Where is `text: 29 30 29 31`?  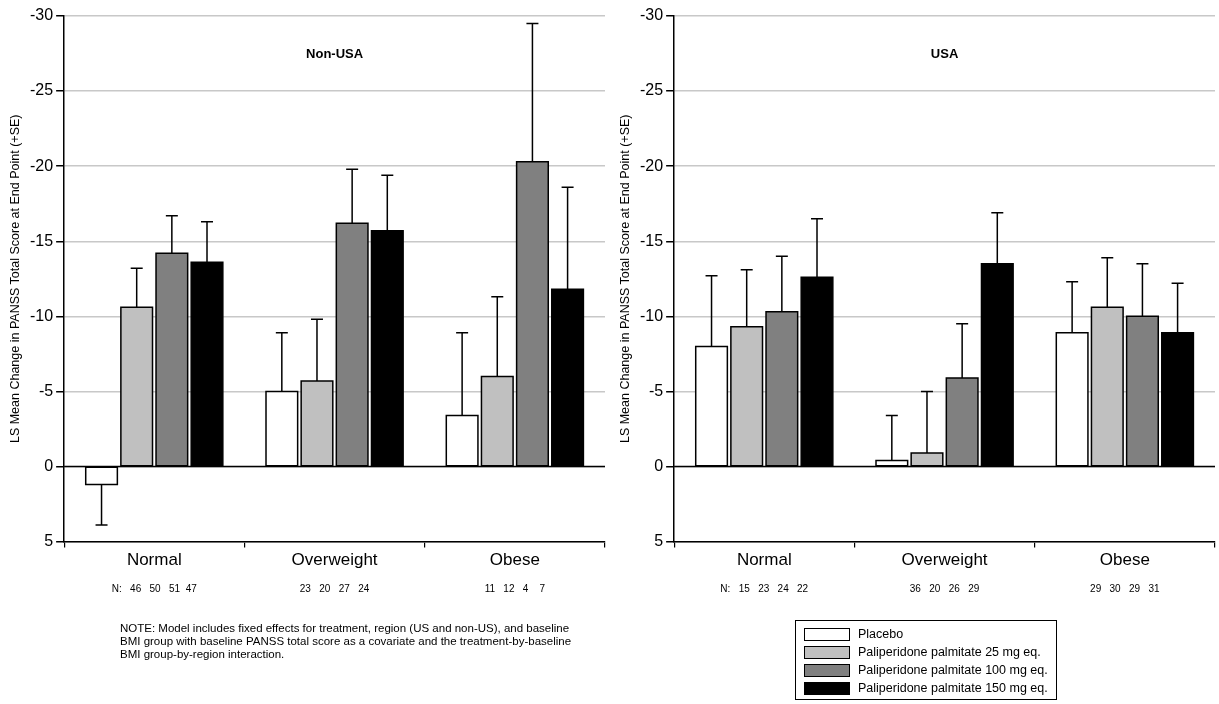 text: 29 30 29 31 is located at coordinates (1125, 589).